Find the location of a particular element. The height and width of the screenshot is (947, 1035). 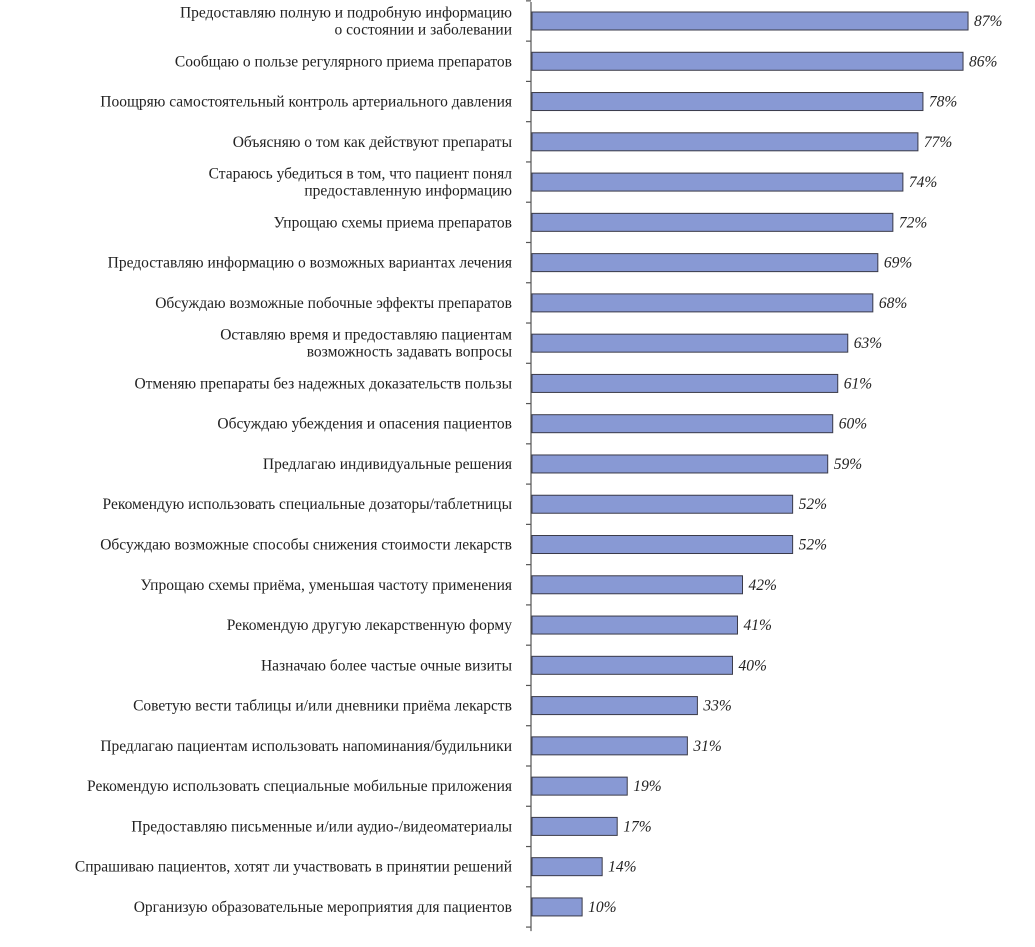

category-label: Обсуждаю убеждения и опасения пациентов is located at coordinates (364, 424).